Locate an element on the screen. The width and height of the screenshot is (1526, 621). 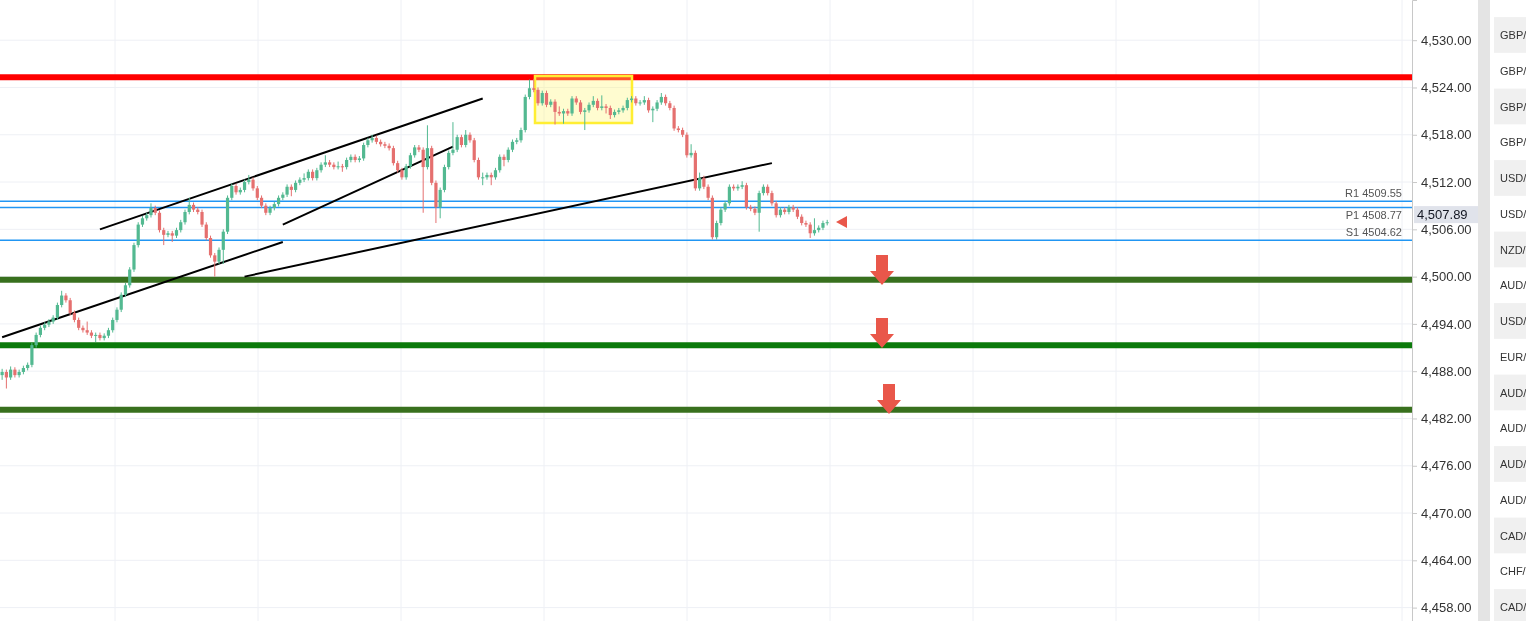
y-tick-label: 4,518.00 is located at coordinates (1446, 135).